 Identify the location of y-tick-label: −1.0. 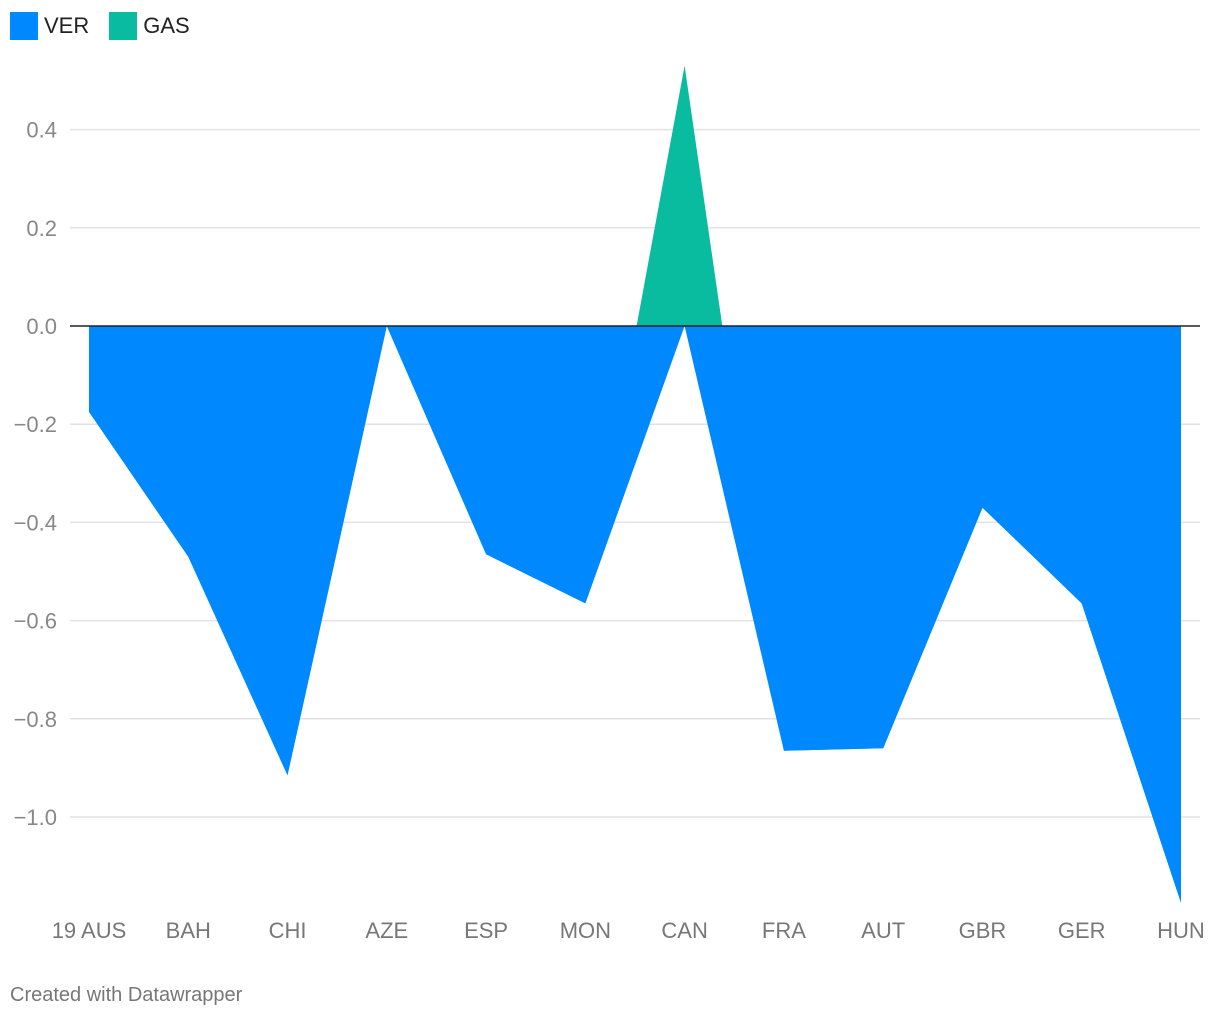
(35, 817).